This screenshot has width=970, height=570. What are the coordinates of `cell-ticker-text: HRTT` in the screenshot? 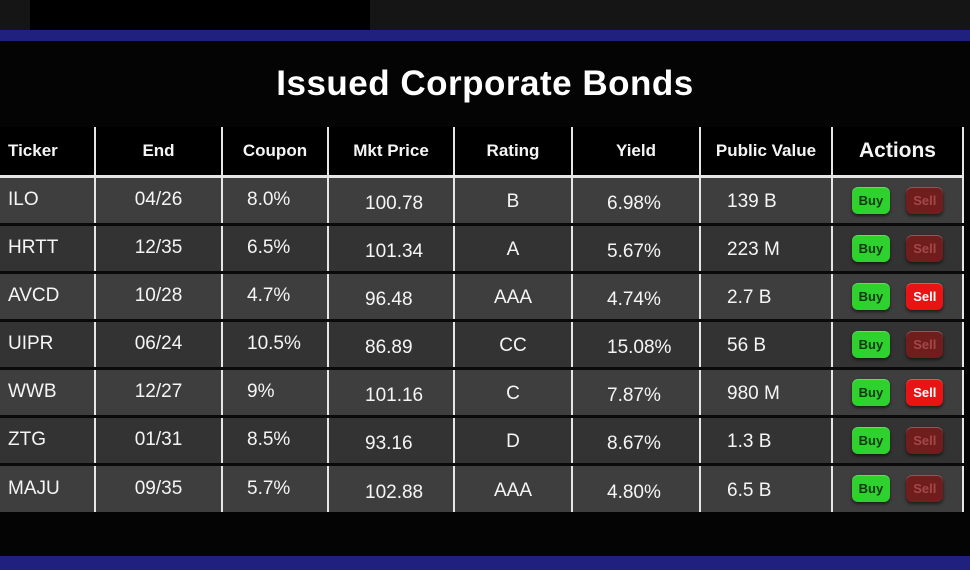 It's located at (33, 247).